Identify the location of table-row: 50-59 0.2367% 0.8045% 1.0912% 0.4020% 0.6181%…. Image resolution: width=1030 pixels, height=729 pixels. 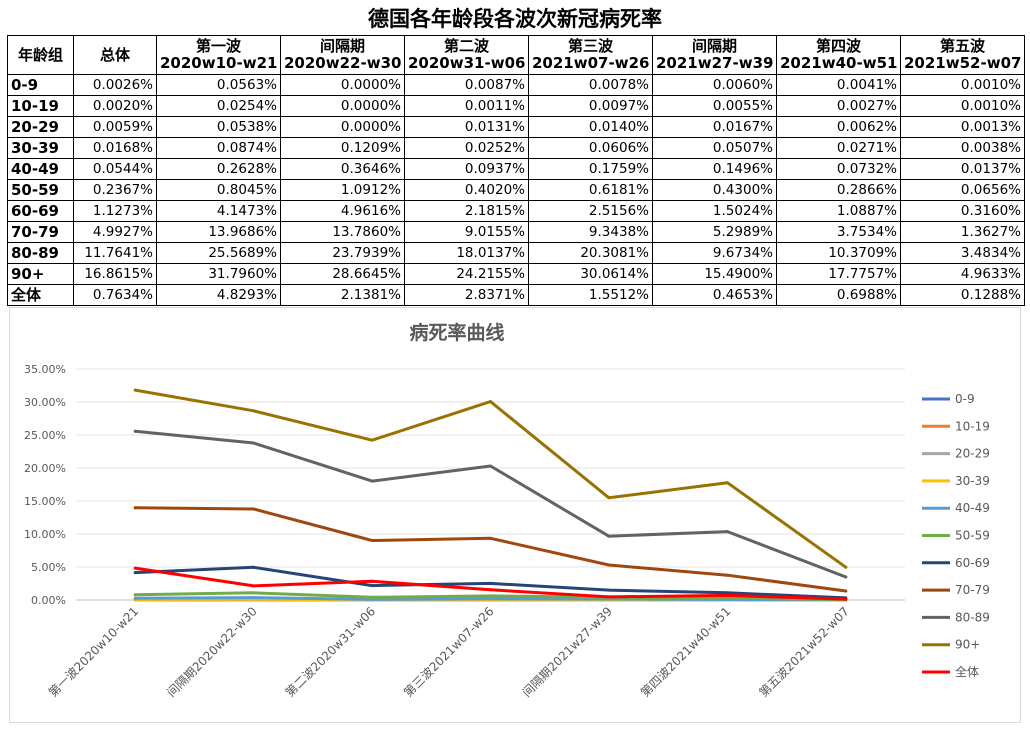
(516, 190).